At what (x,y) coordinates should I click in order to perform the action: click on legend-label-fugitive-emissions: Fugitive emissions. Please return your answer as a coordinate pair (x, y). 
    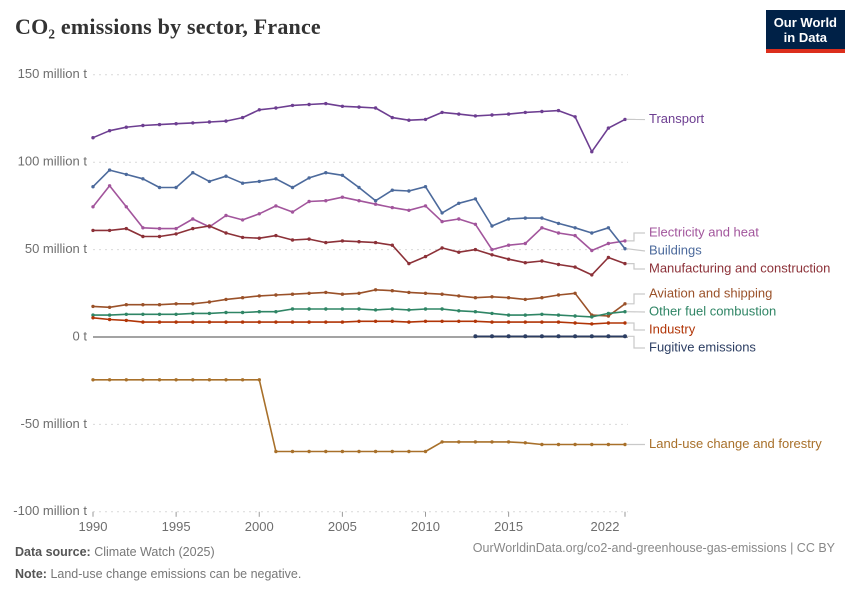
    Looking at the image, I should click on (702, 346).